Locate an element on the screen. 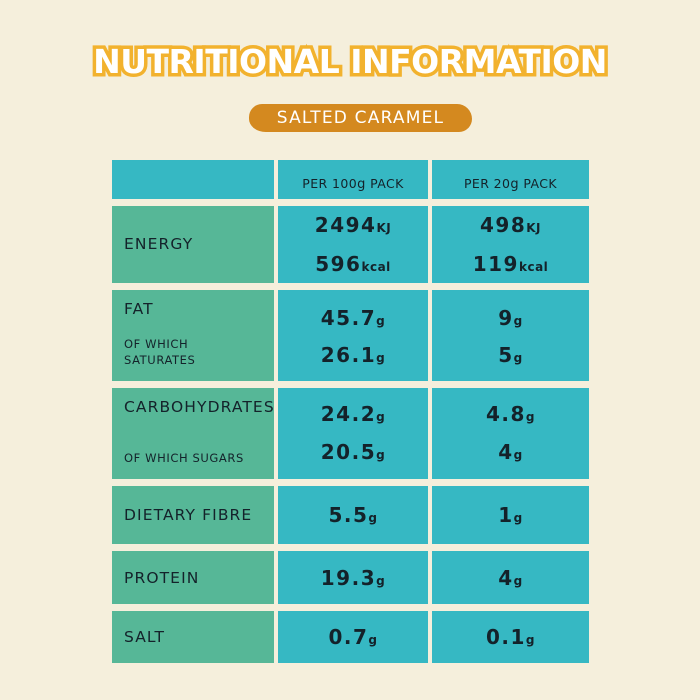 Image resolution: width=700 pixels, height=700 pixels. row-energy-label-cell: ENERGY is located at coordinates (193, 244).